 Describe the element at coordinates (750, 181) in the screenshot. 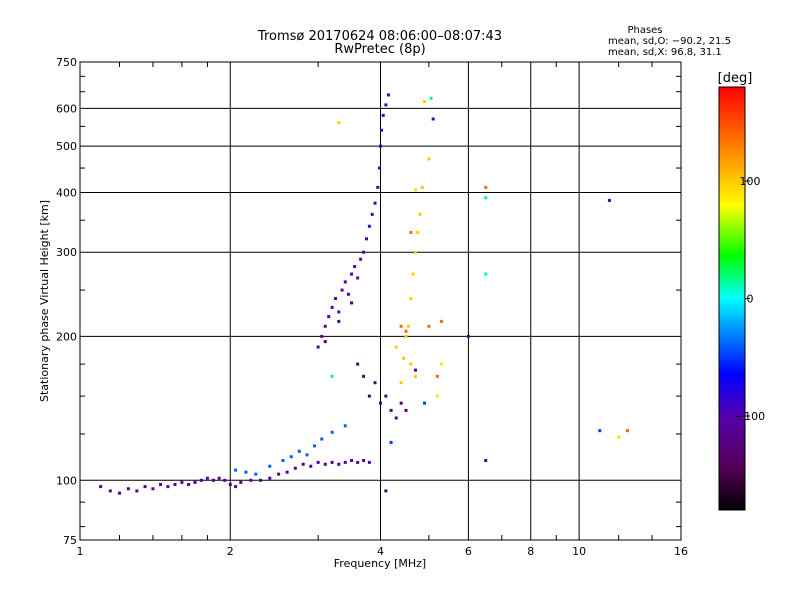

I see `colorbar-tick-label: 100` at that location.